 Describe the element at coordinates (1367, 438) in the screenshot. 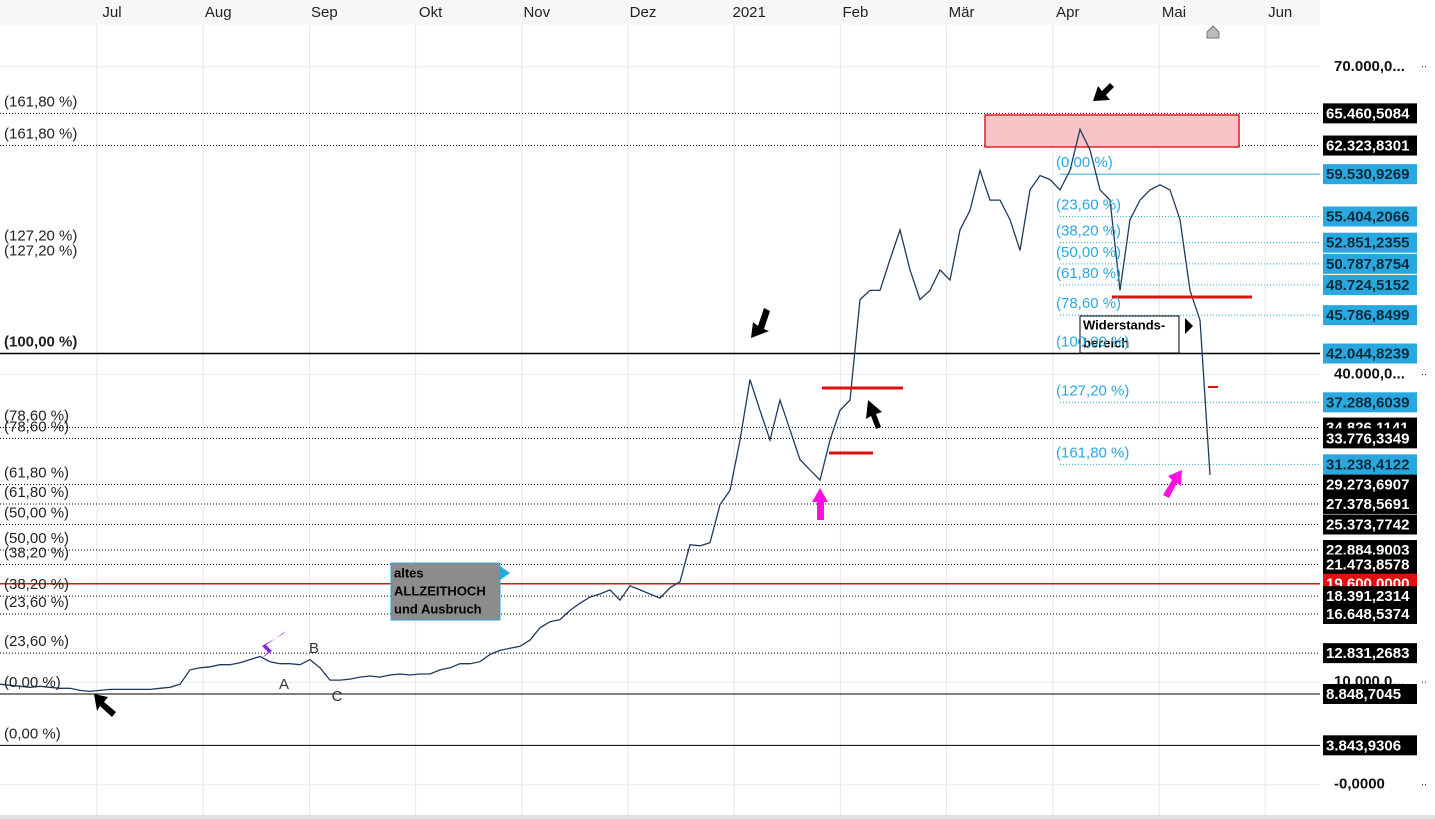

I see `level-label: 33.776,3349` at that location.